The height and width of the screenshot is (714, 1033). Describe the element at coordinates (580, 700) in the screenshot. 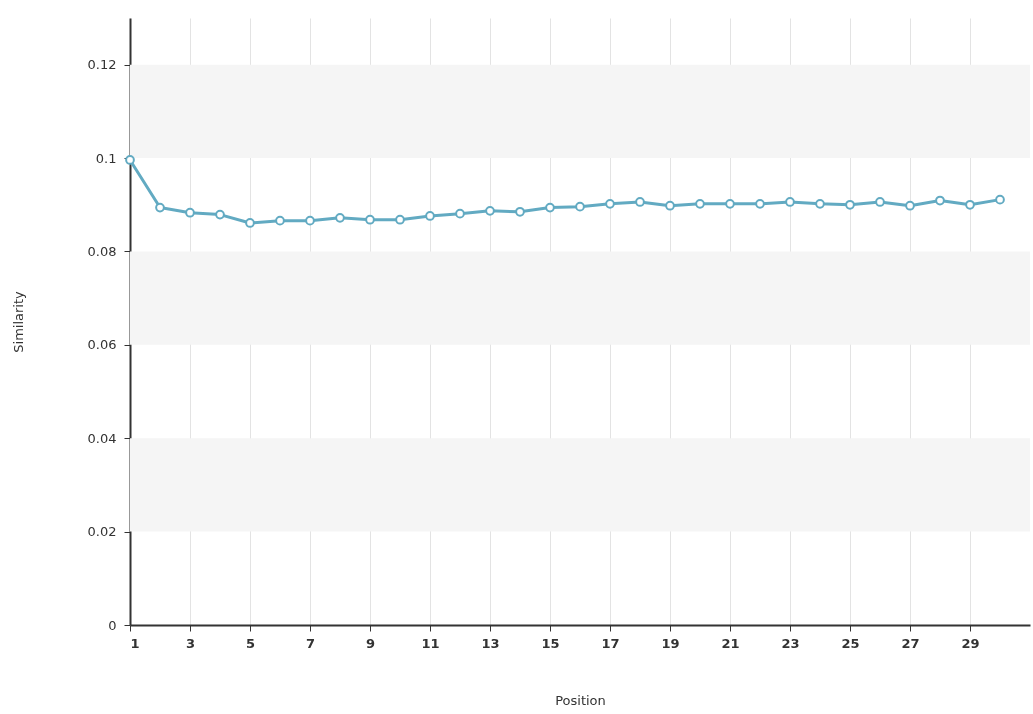

I see `x-axis-title: Position` at that location.